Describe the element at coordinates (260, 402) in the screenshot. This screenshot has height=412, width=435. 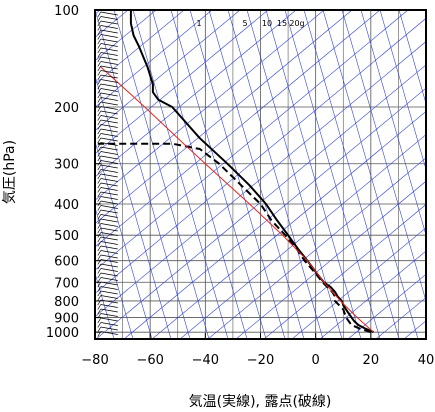
I see `x-axis-title: 気温(実線), 露点(破線)` at that location.